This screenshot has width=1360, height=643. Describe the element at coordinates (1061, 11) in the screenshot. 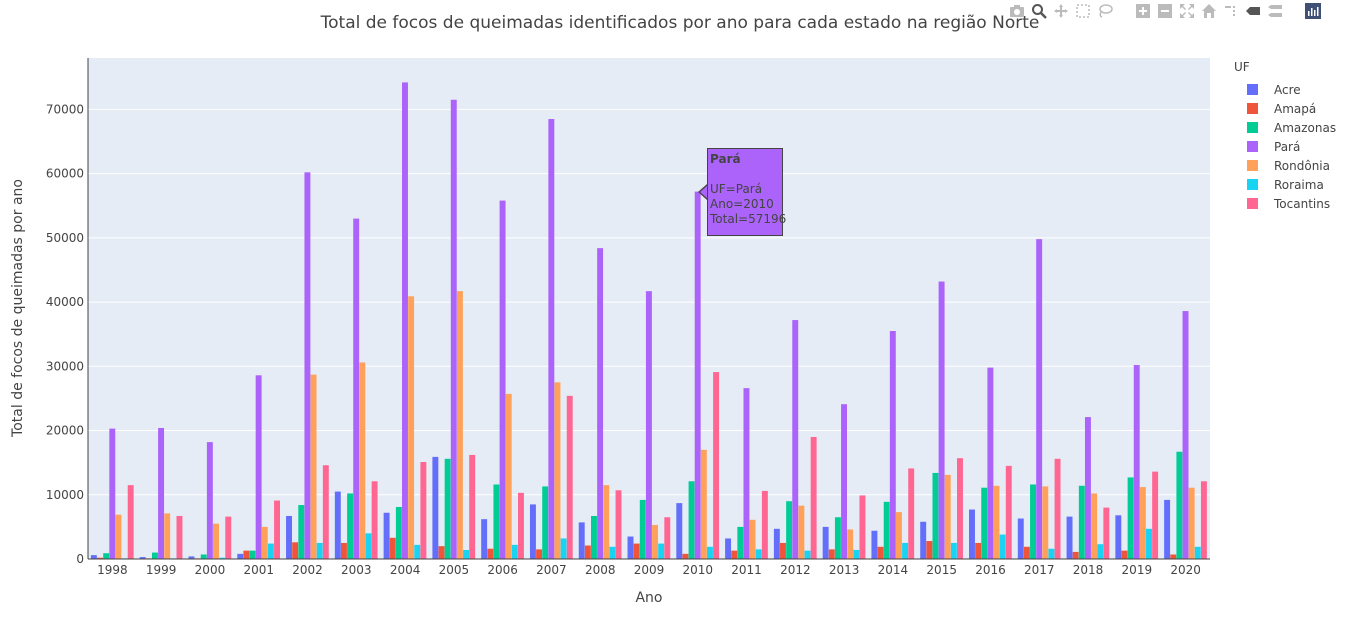

I see `pan-icon` at that location.